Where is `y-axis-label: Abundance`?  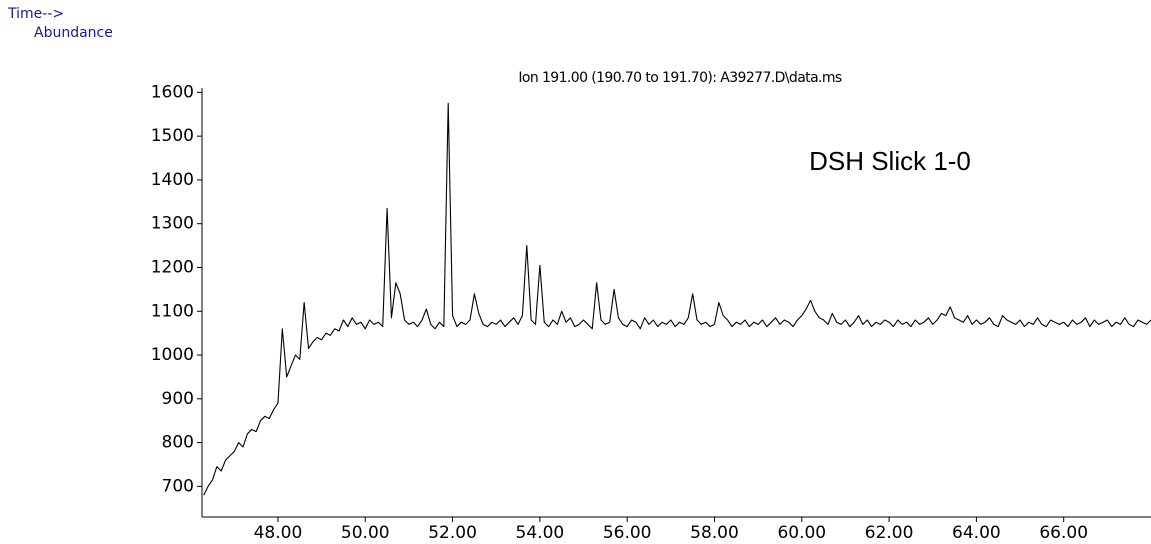 y-axis-label: Abundance is located at coordinates (73, 33).